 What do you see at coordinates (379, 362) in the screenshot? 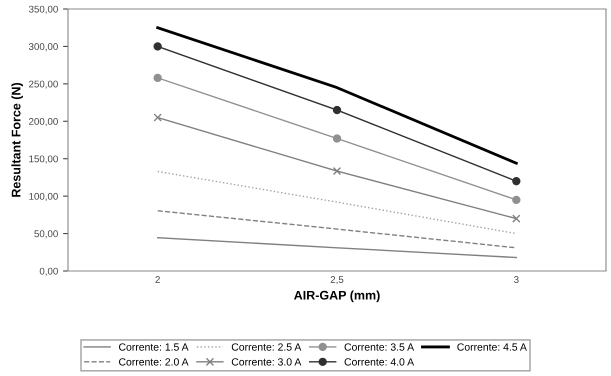
I see `legend-label: Corrente: 4.0 A` at bounding box center [379, 362].